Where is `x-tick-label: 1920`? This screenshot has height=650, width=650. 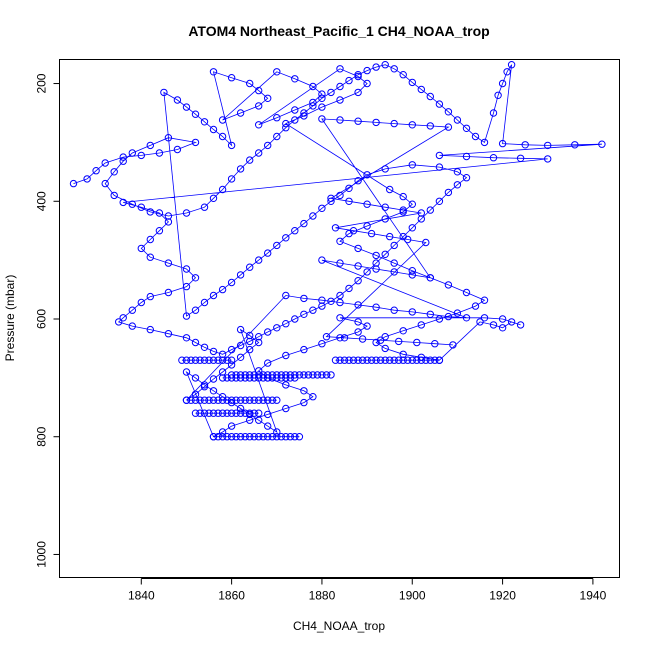 x-tick-label: 1920 is located at coordinates (502, 596).